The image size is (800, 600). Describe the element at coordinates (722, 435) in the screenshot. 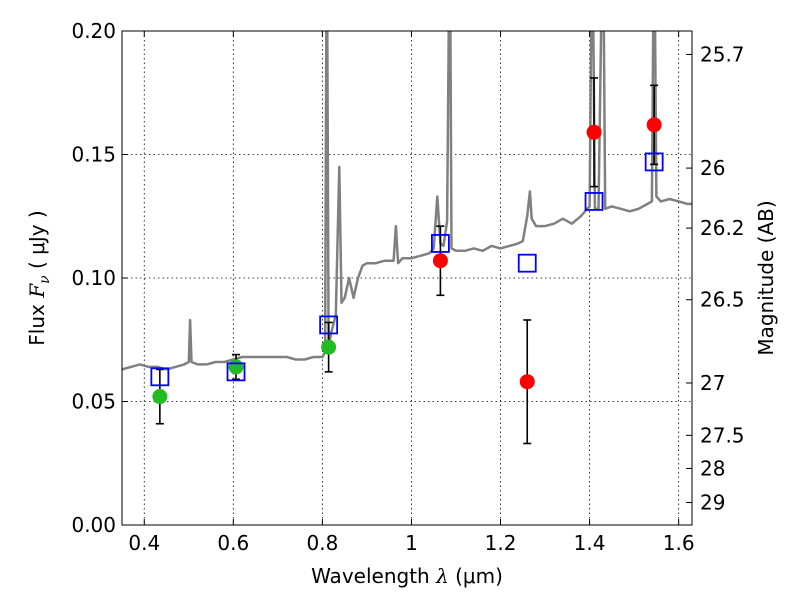

I see `y2-tick-label: 27.5` at that location.